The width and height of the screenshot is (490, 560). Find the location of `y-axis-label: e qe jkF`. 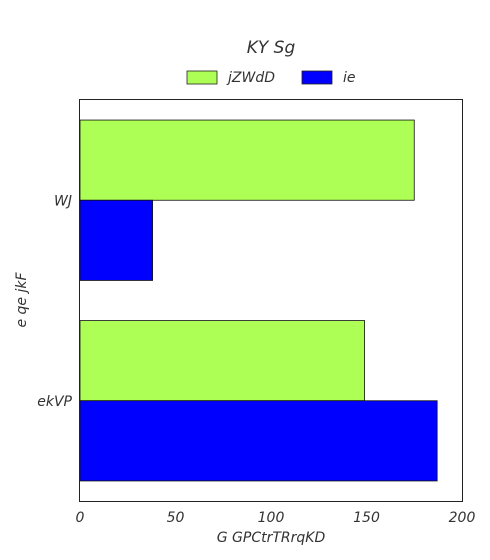

y-axis-label: e qe jkF is located at coordinates (22, 300).